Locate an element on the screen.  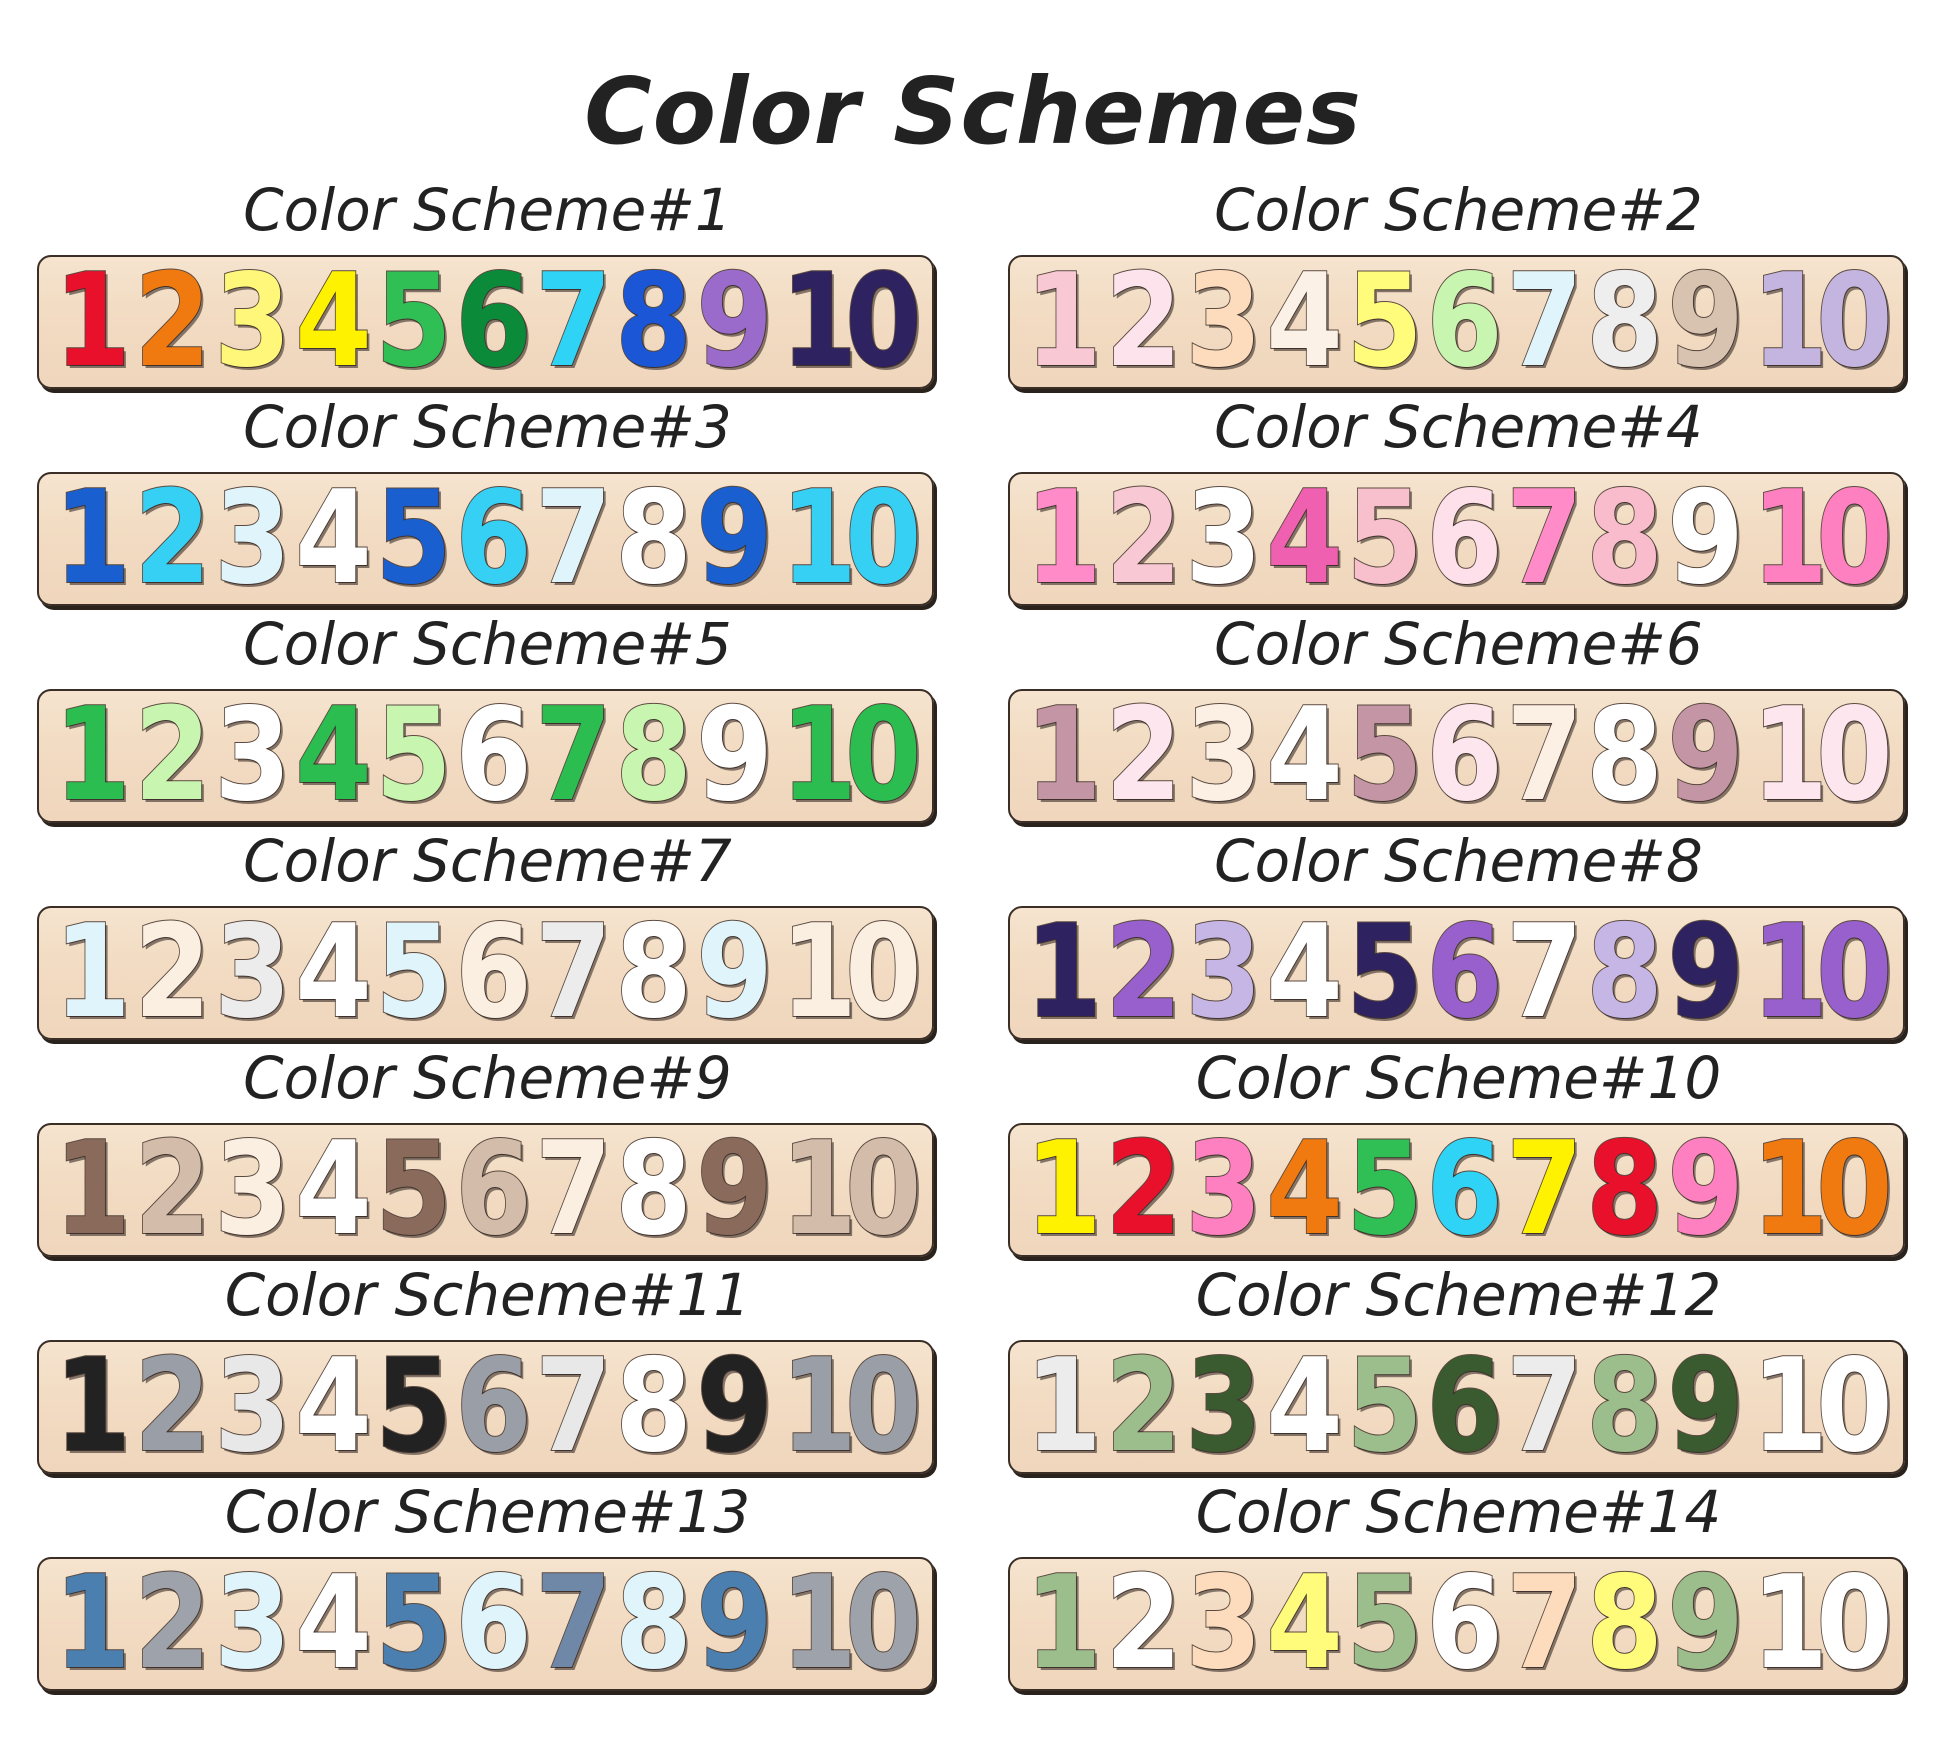
color-scheme-7: Color Scheme#7 1 2 3 4 5 6 7 8 9 10 is located at coordinates (487, 936).